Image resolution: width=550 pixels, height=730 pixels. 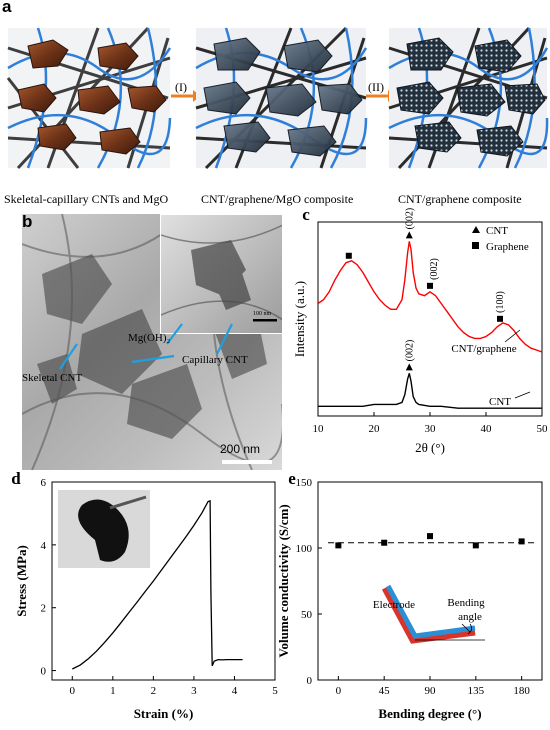 I want to click on stress-xtick-label: 1, so click(x=113, y=691).